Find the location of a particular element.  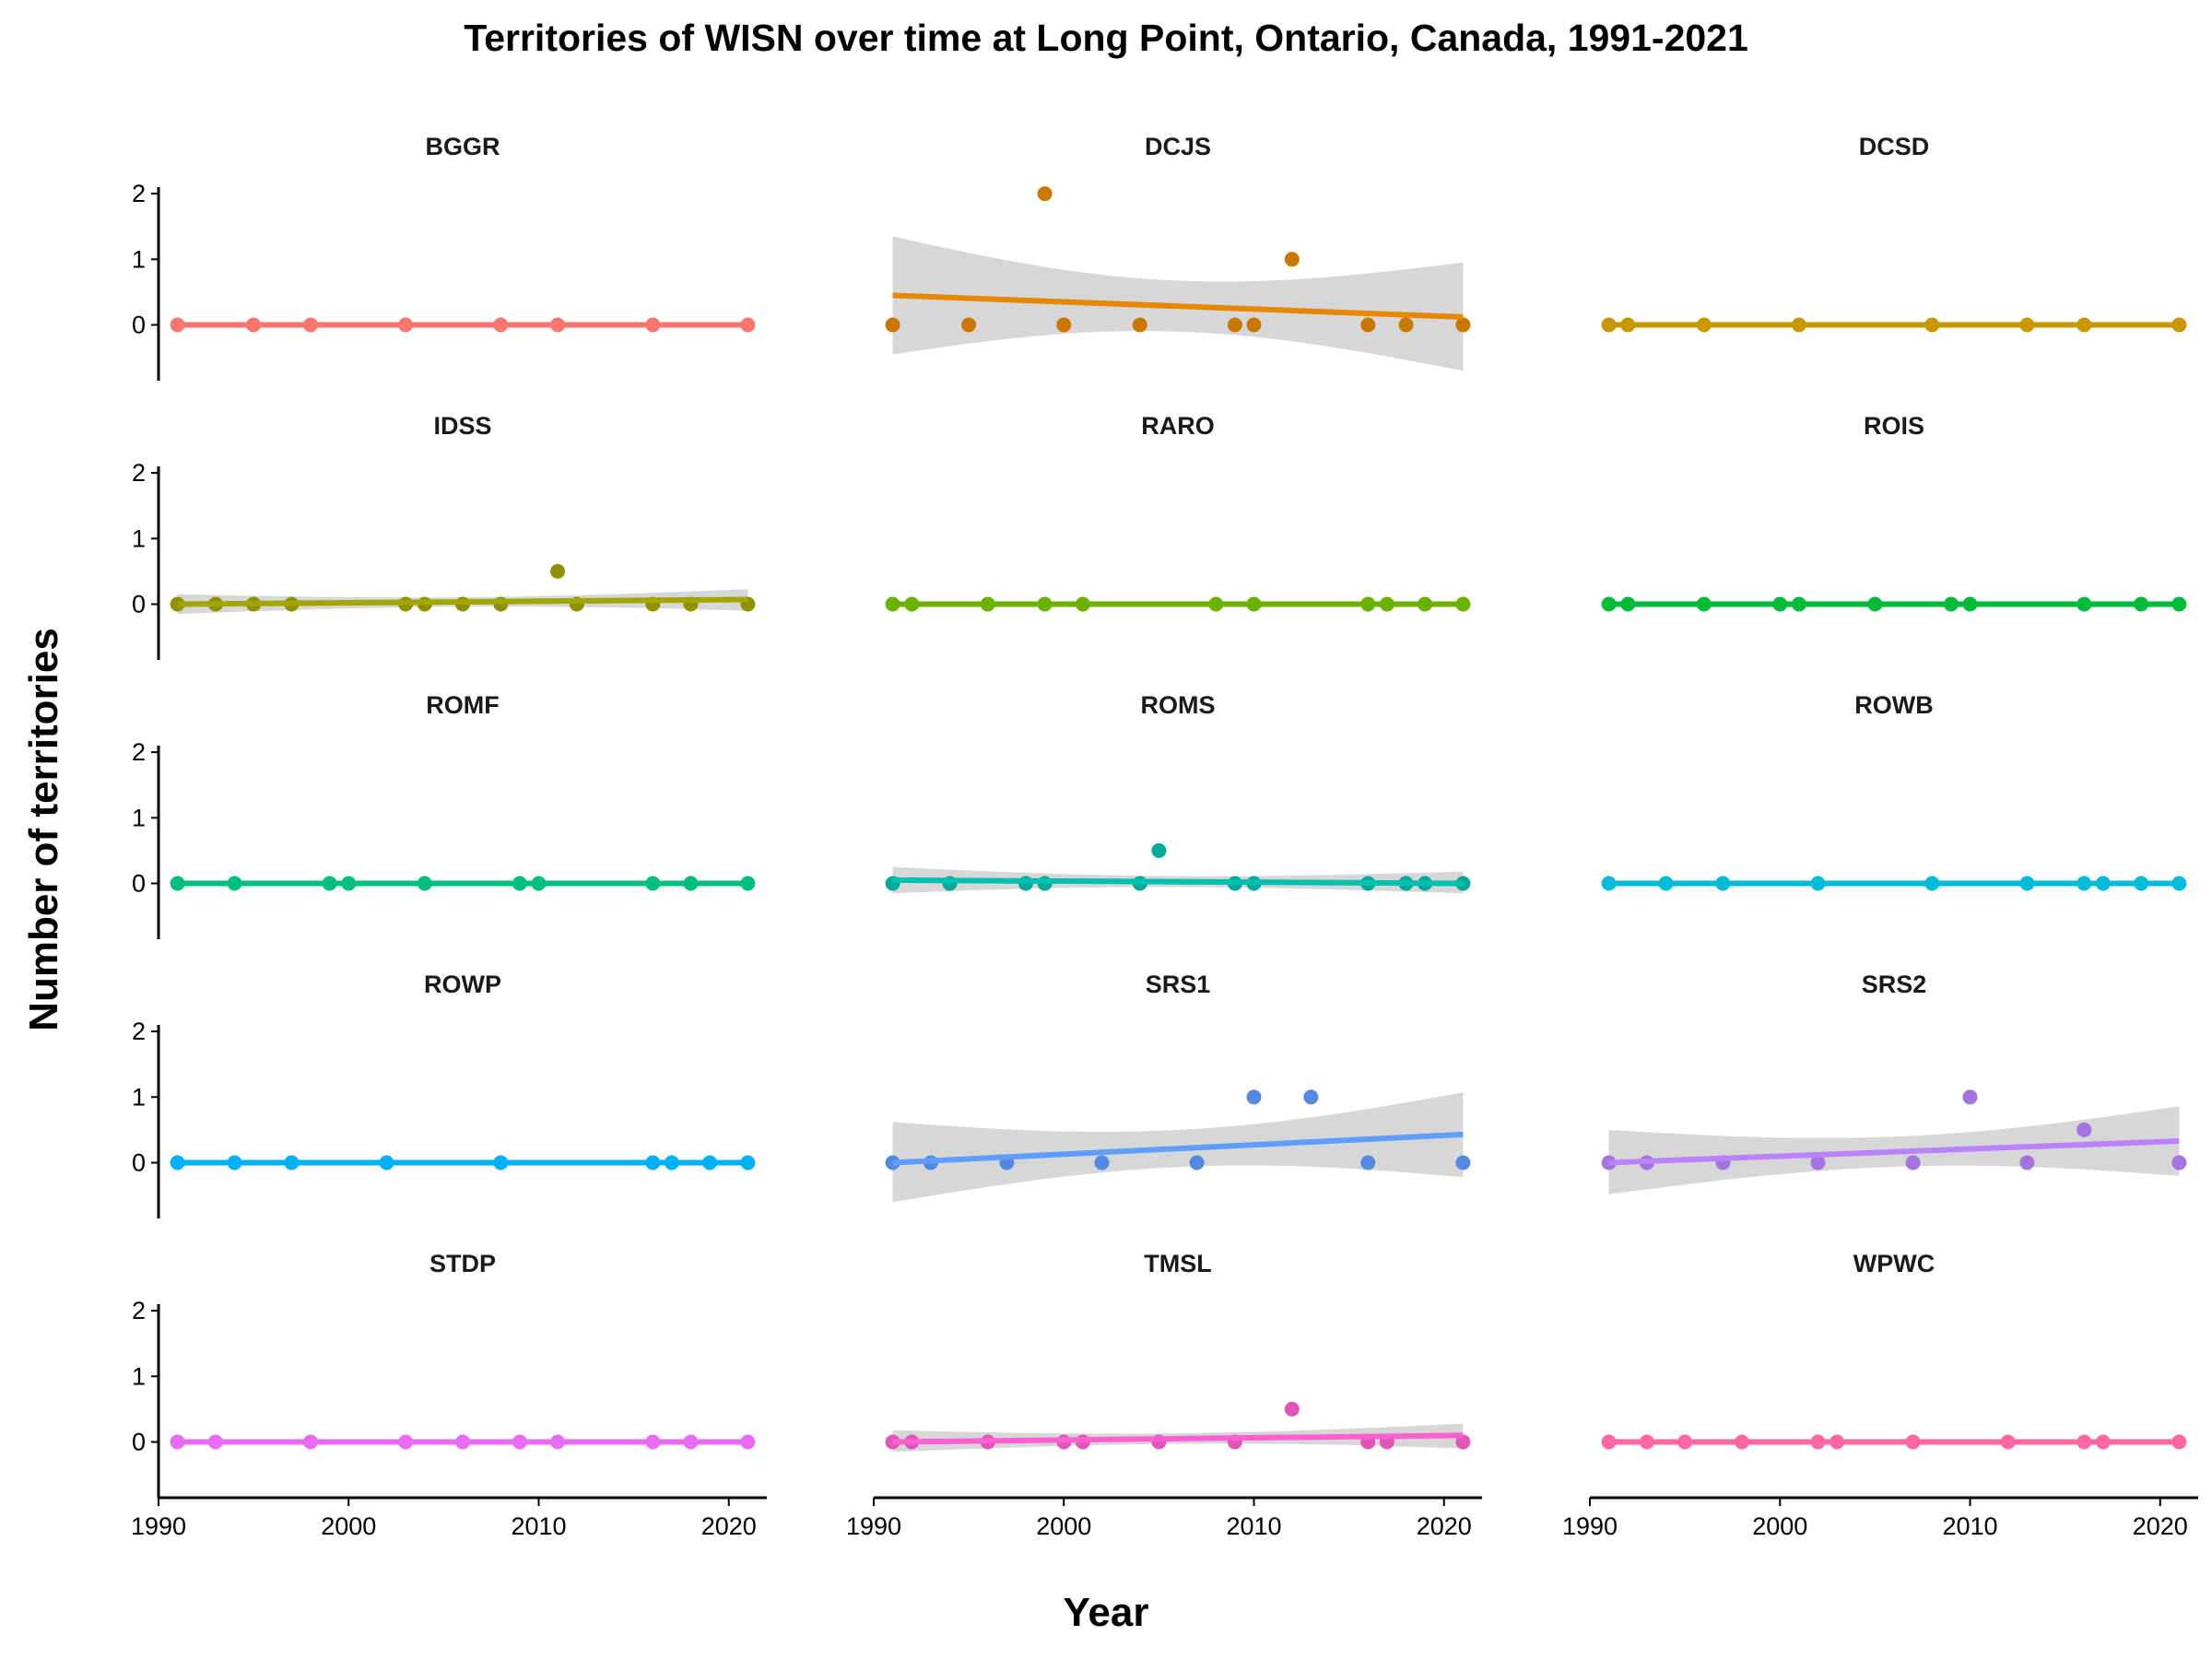

facet-label: SRS2 is located at coordinates (1894, 984).